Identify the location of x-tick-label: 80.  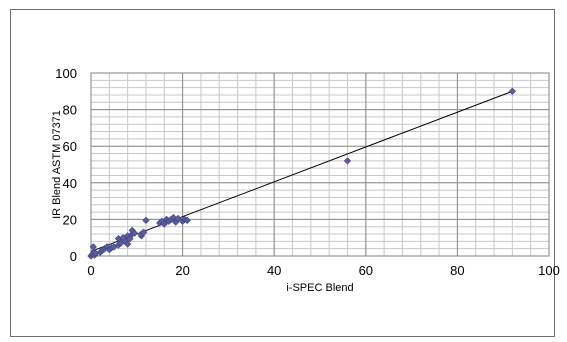
(457, 270).